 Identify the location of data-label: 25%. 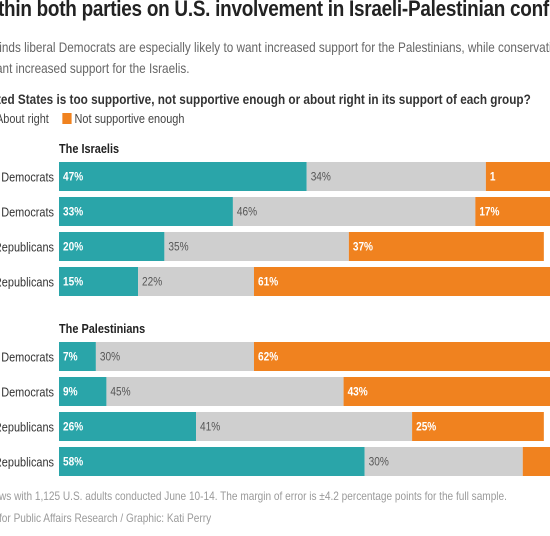
(426, 427).